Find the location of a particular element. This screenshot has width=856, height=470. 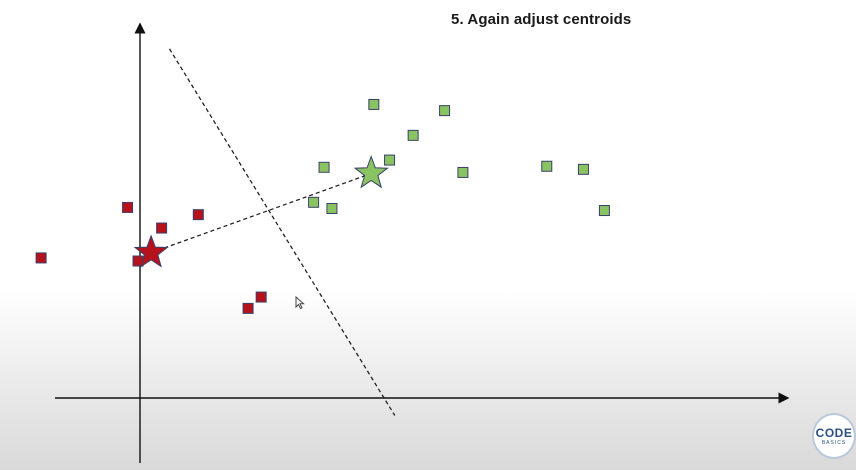

mouse-pointer-icon is located at coordinates (300, 303).